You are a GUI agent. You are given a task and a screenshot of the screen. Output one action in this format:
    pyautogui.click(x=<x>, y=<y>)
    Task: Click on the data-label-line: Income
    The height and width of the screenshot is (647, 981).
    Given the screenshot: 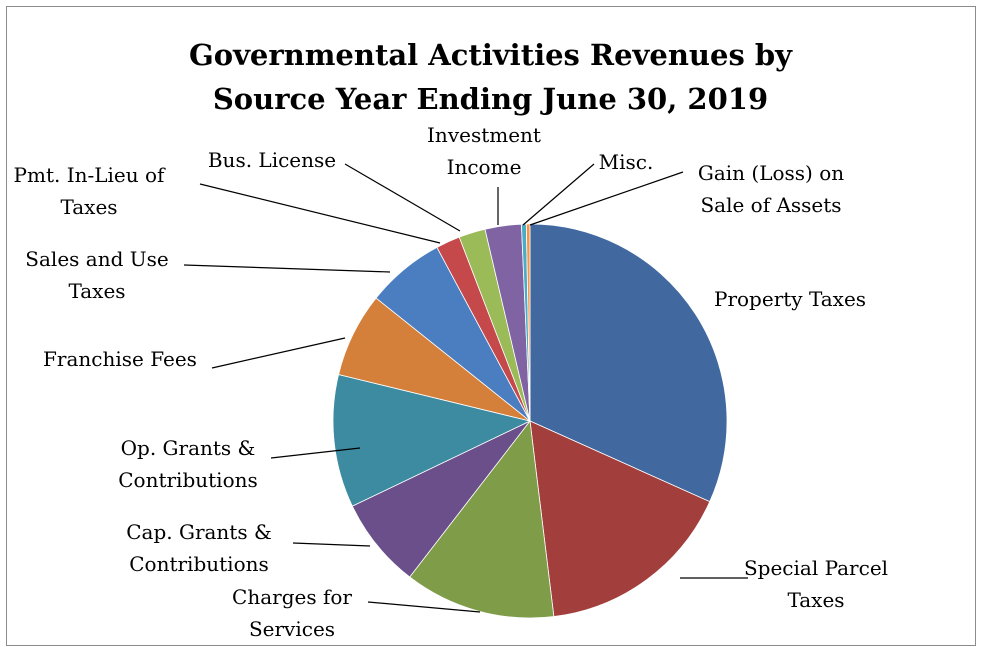 What is the action you would take?
    pyautogui.click(x=484, y=167)
    